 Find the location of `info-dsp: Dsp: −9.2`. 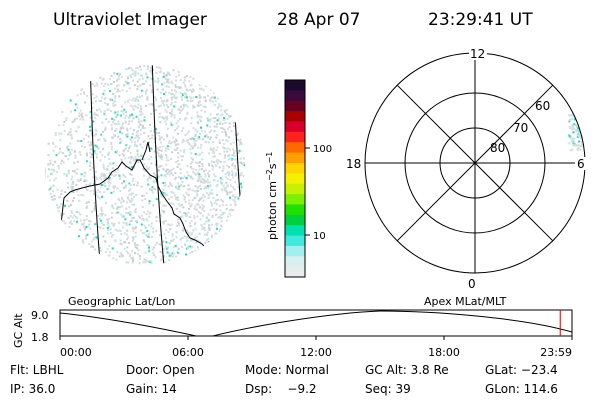

info-dsp: Dsp: −9.2 is located at coordinates (281, 389).